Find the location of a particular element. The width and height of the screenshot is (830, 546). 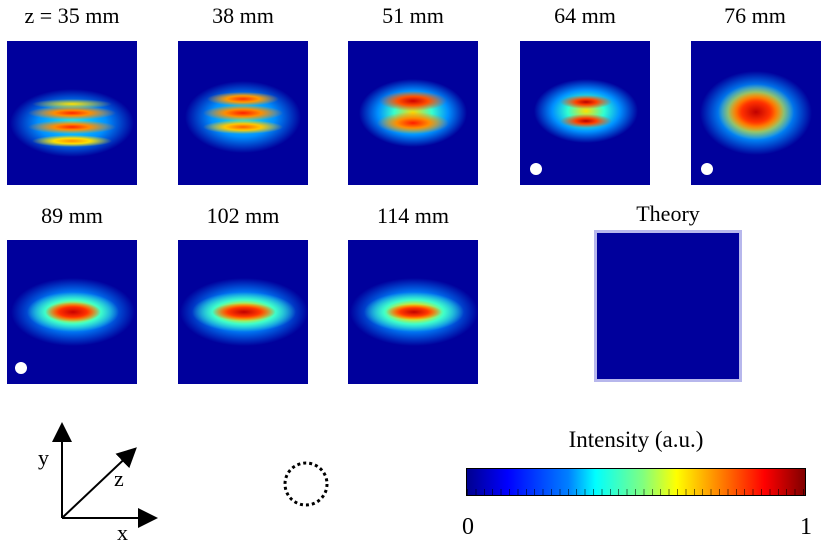

y-axis-label: y is located at coordinates (43, 457).